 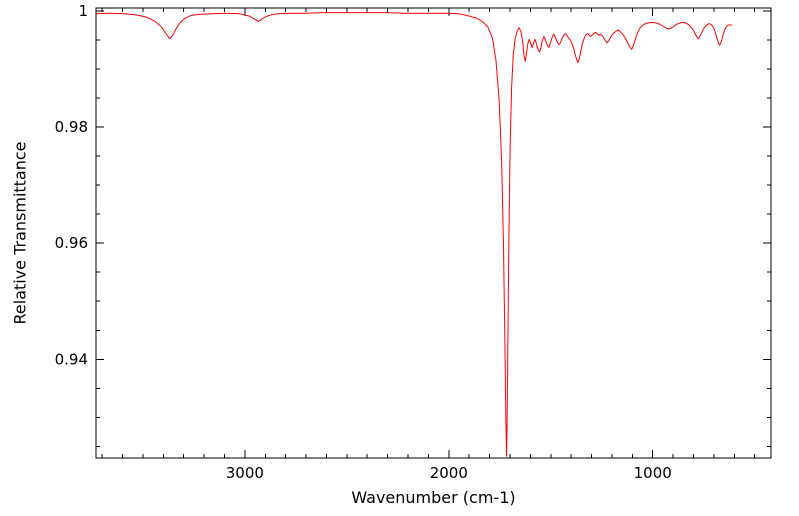 I want to click on y-axis-label: Relative Transmittance, so click(x=20, y=233).